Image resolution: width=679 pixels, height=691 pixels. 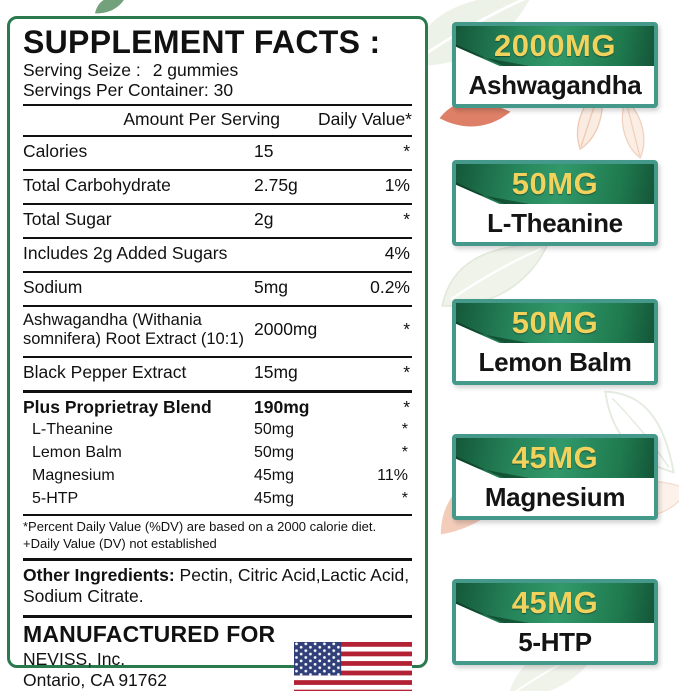 What do you see at coordinates (95, 680) in the screenshot?
I see `company-address: Ontario, CA 91762` at bounding box center [95, 680].